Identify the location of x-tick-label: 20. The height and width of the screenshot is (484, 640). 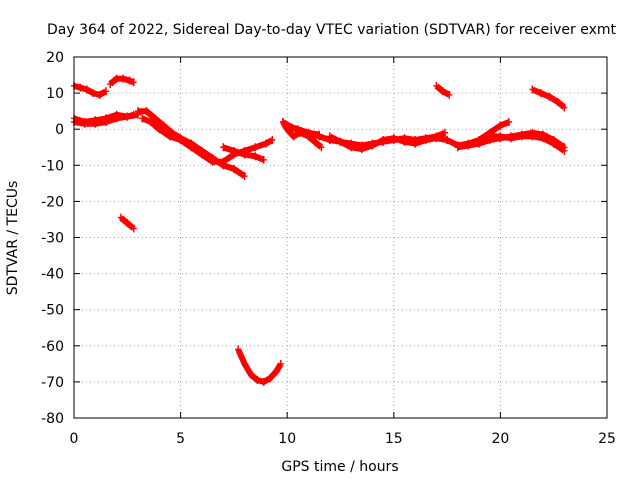
(500, 439).